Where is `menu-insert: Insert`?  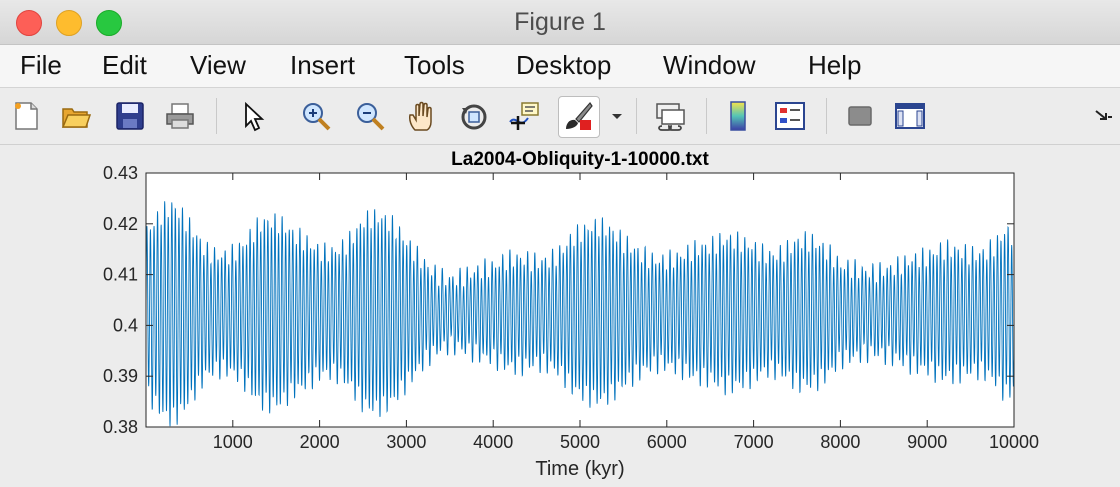 menu-insert: Insert is located at coordinates (323, 65).